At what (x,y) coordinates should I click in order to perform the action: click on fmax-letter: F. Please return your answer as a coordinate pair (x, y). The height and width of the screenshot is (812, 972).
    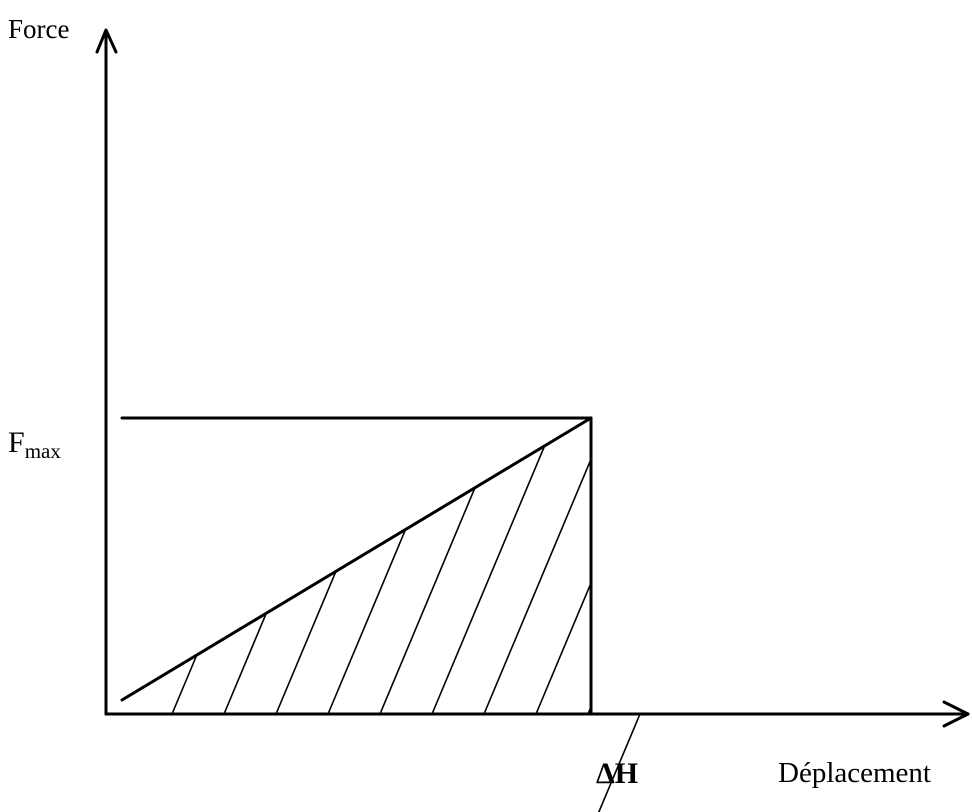
    Looking at the image, I should click on (16, 442).